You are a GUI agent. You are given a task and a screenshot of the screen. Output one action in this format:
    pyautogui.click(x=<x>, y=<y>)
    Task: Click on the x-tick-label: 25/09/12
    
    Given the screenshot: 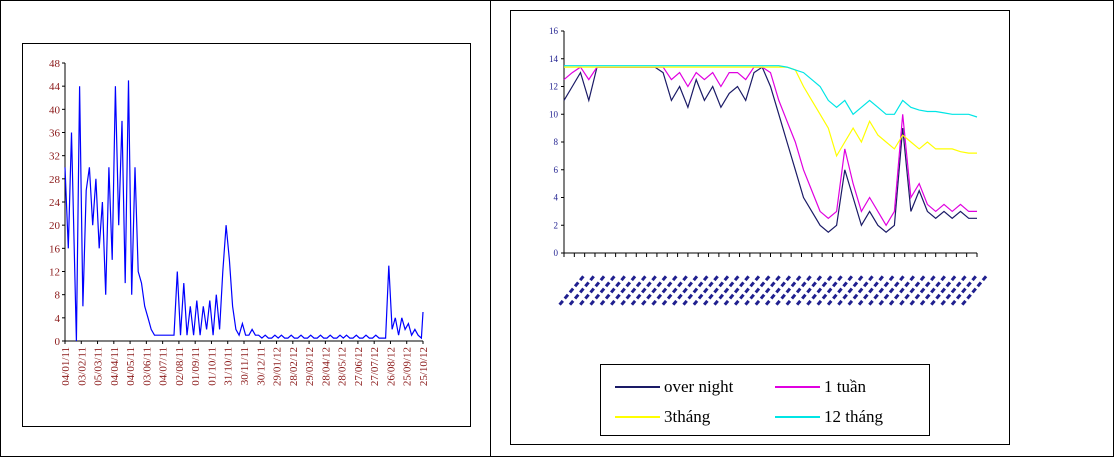 What is the action you would take?
    pyautogui.click(x=408, y=366)
    